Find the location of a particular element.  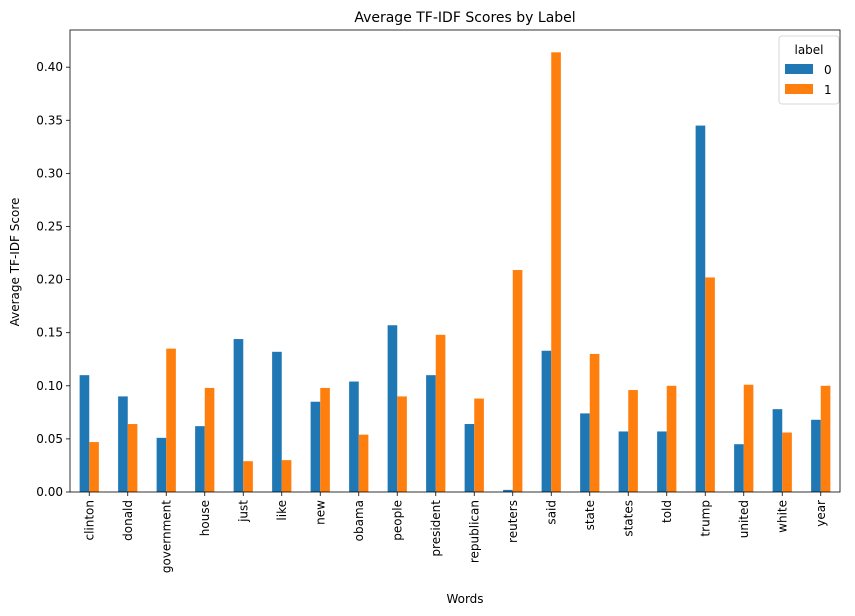

x-tick-label: new is located at coordinates (320, 512).